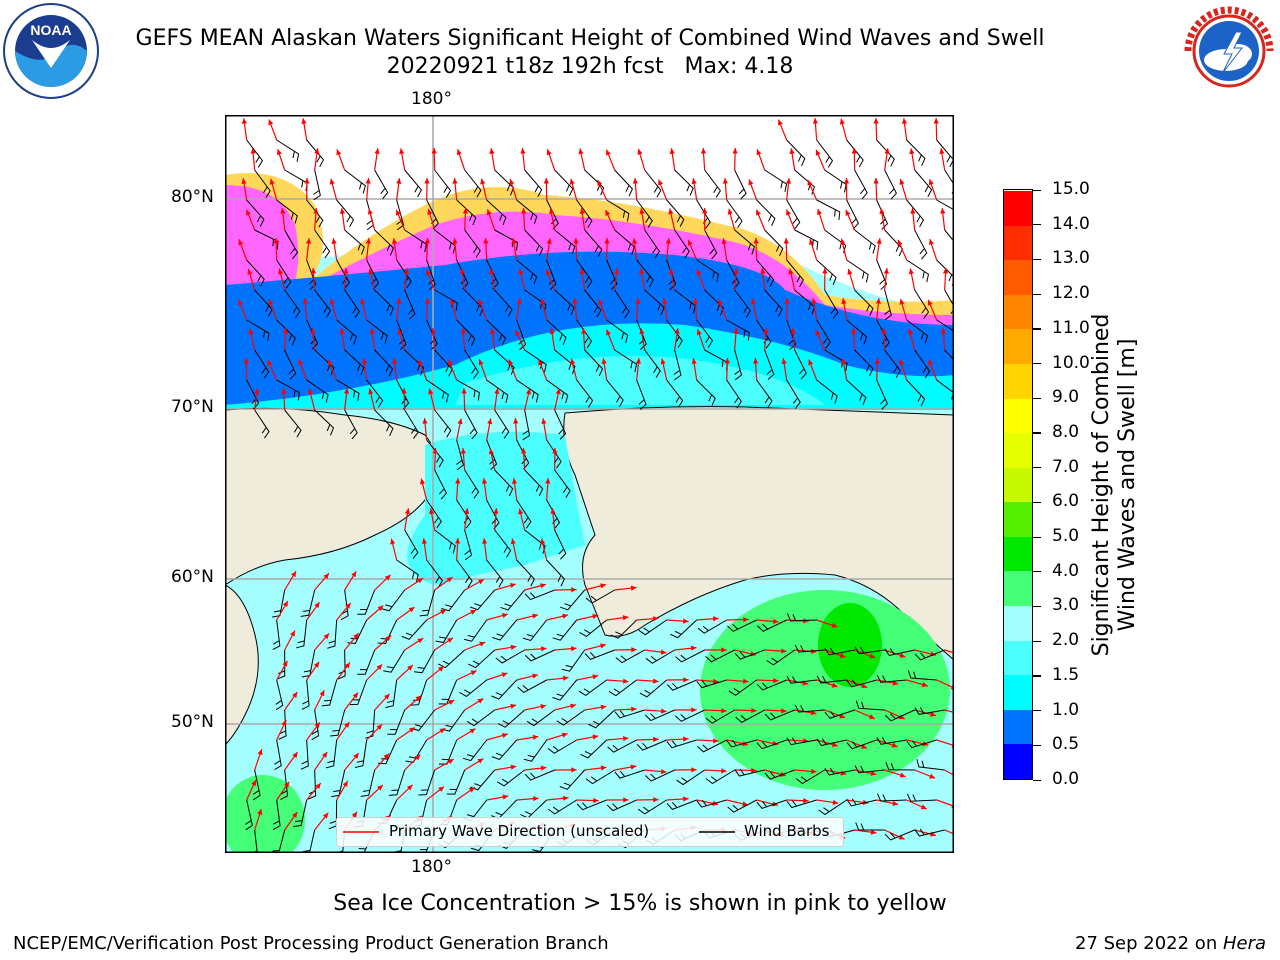 This screenshot has width=1280, height=960. I want to click on legend-barb-label: Wind Barbs, so click(787, 831).